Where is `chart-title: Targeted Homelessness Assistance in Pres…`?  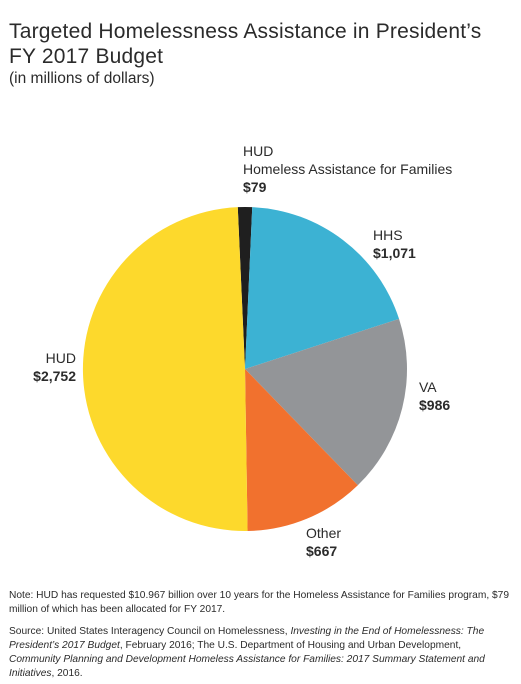
chart-title: Targeted Homelessness Assistance in Pres… is located at coordinates (245, 44).